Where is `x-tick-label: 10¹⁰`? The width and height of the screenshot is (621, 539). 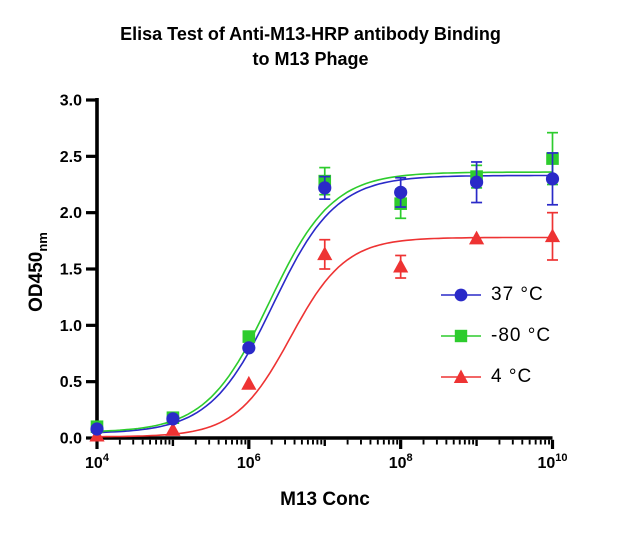 x-tick-label: 10¹⁰ is located at coordinates (552, 462).